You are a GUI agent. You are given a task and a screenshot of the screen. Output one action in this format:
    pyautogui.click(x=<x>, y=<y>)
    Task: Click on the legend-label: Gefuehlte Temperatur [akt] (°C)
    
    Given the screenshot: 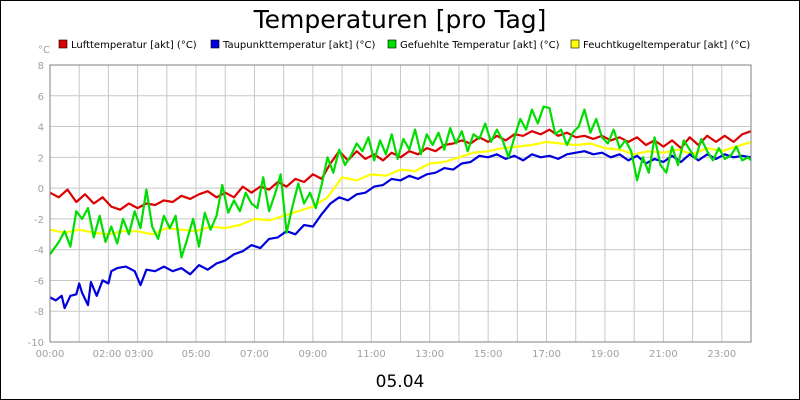 What is the action you would take?
    pyautogui.click(x=480, y=45)
    